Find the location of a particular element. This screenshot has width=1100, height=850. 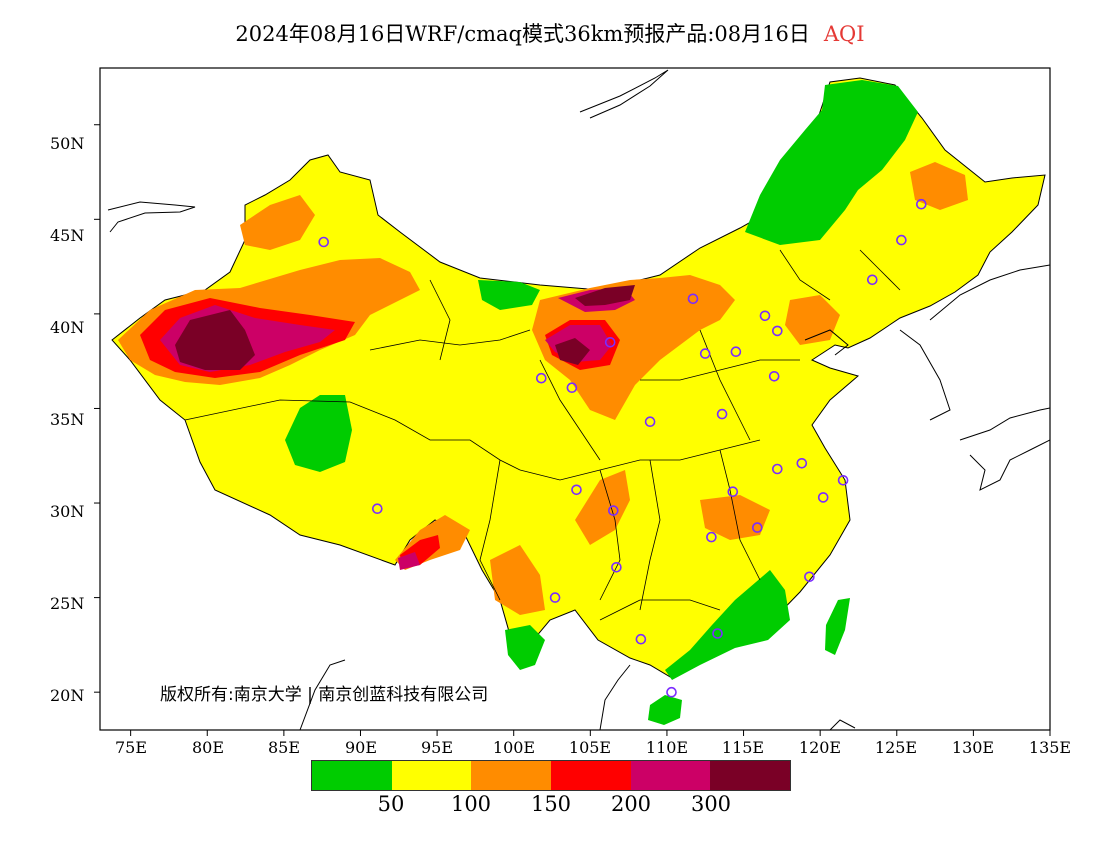

zone-northeast-orange is located at coordinates (939, 186).